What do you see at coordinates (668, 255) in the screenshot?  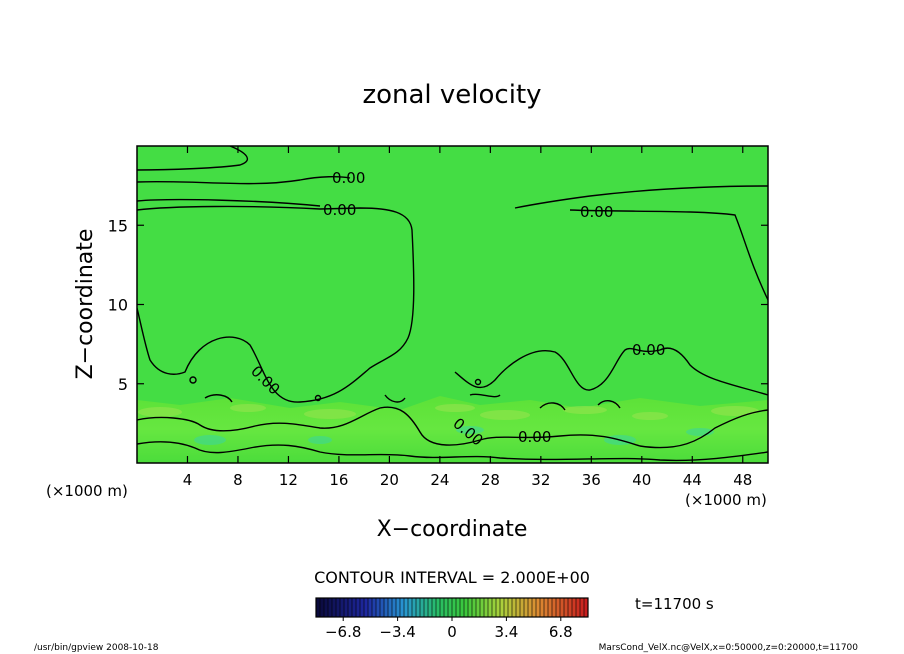 I see `contour-right-cone` at bounding box center [668, 255].